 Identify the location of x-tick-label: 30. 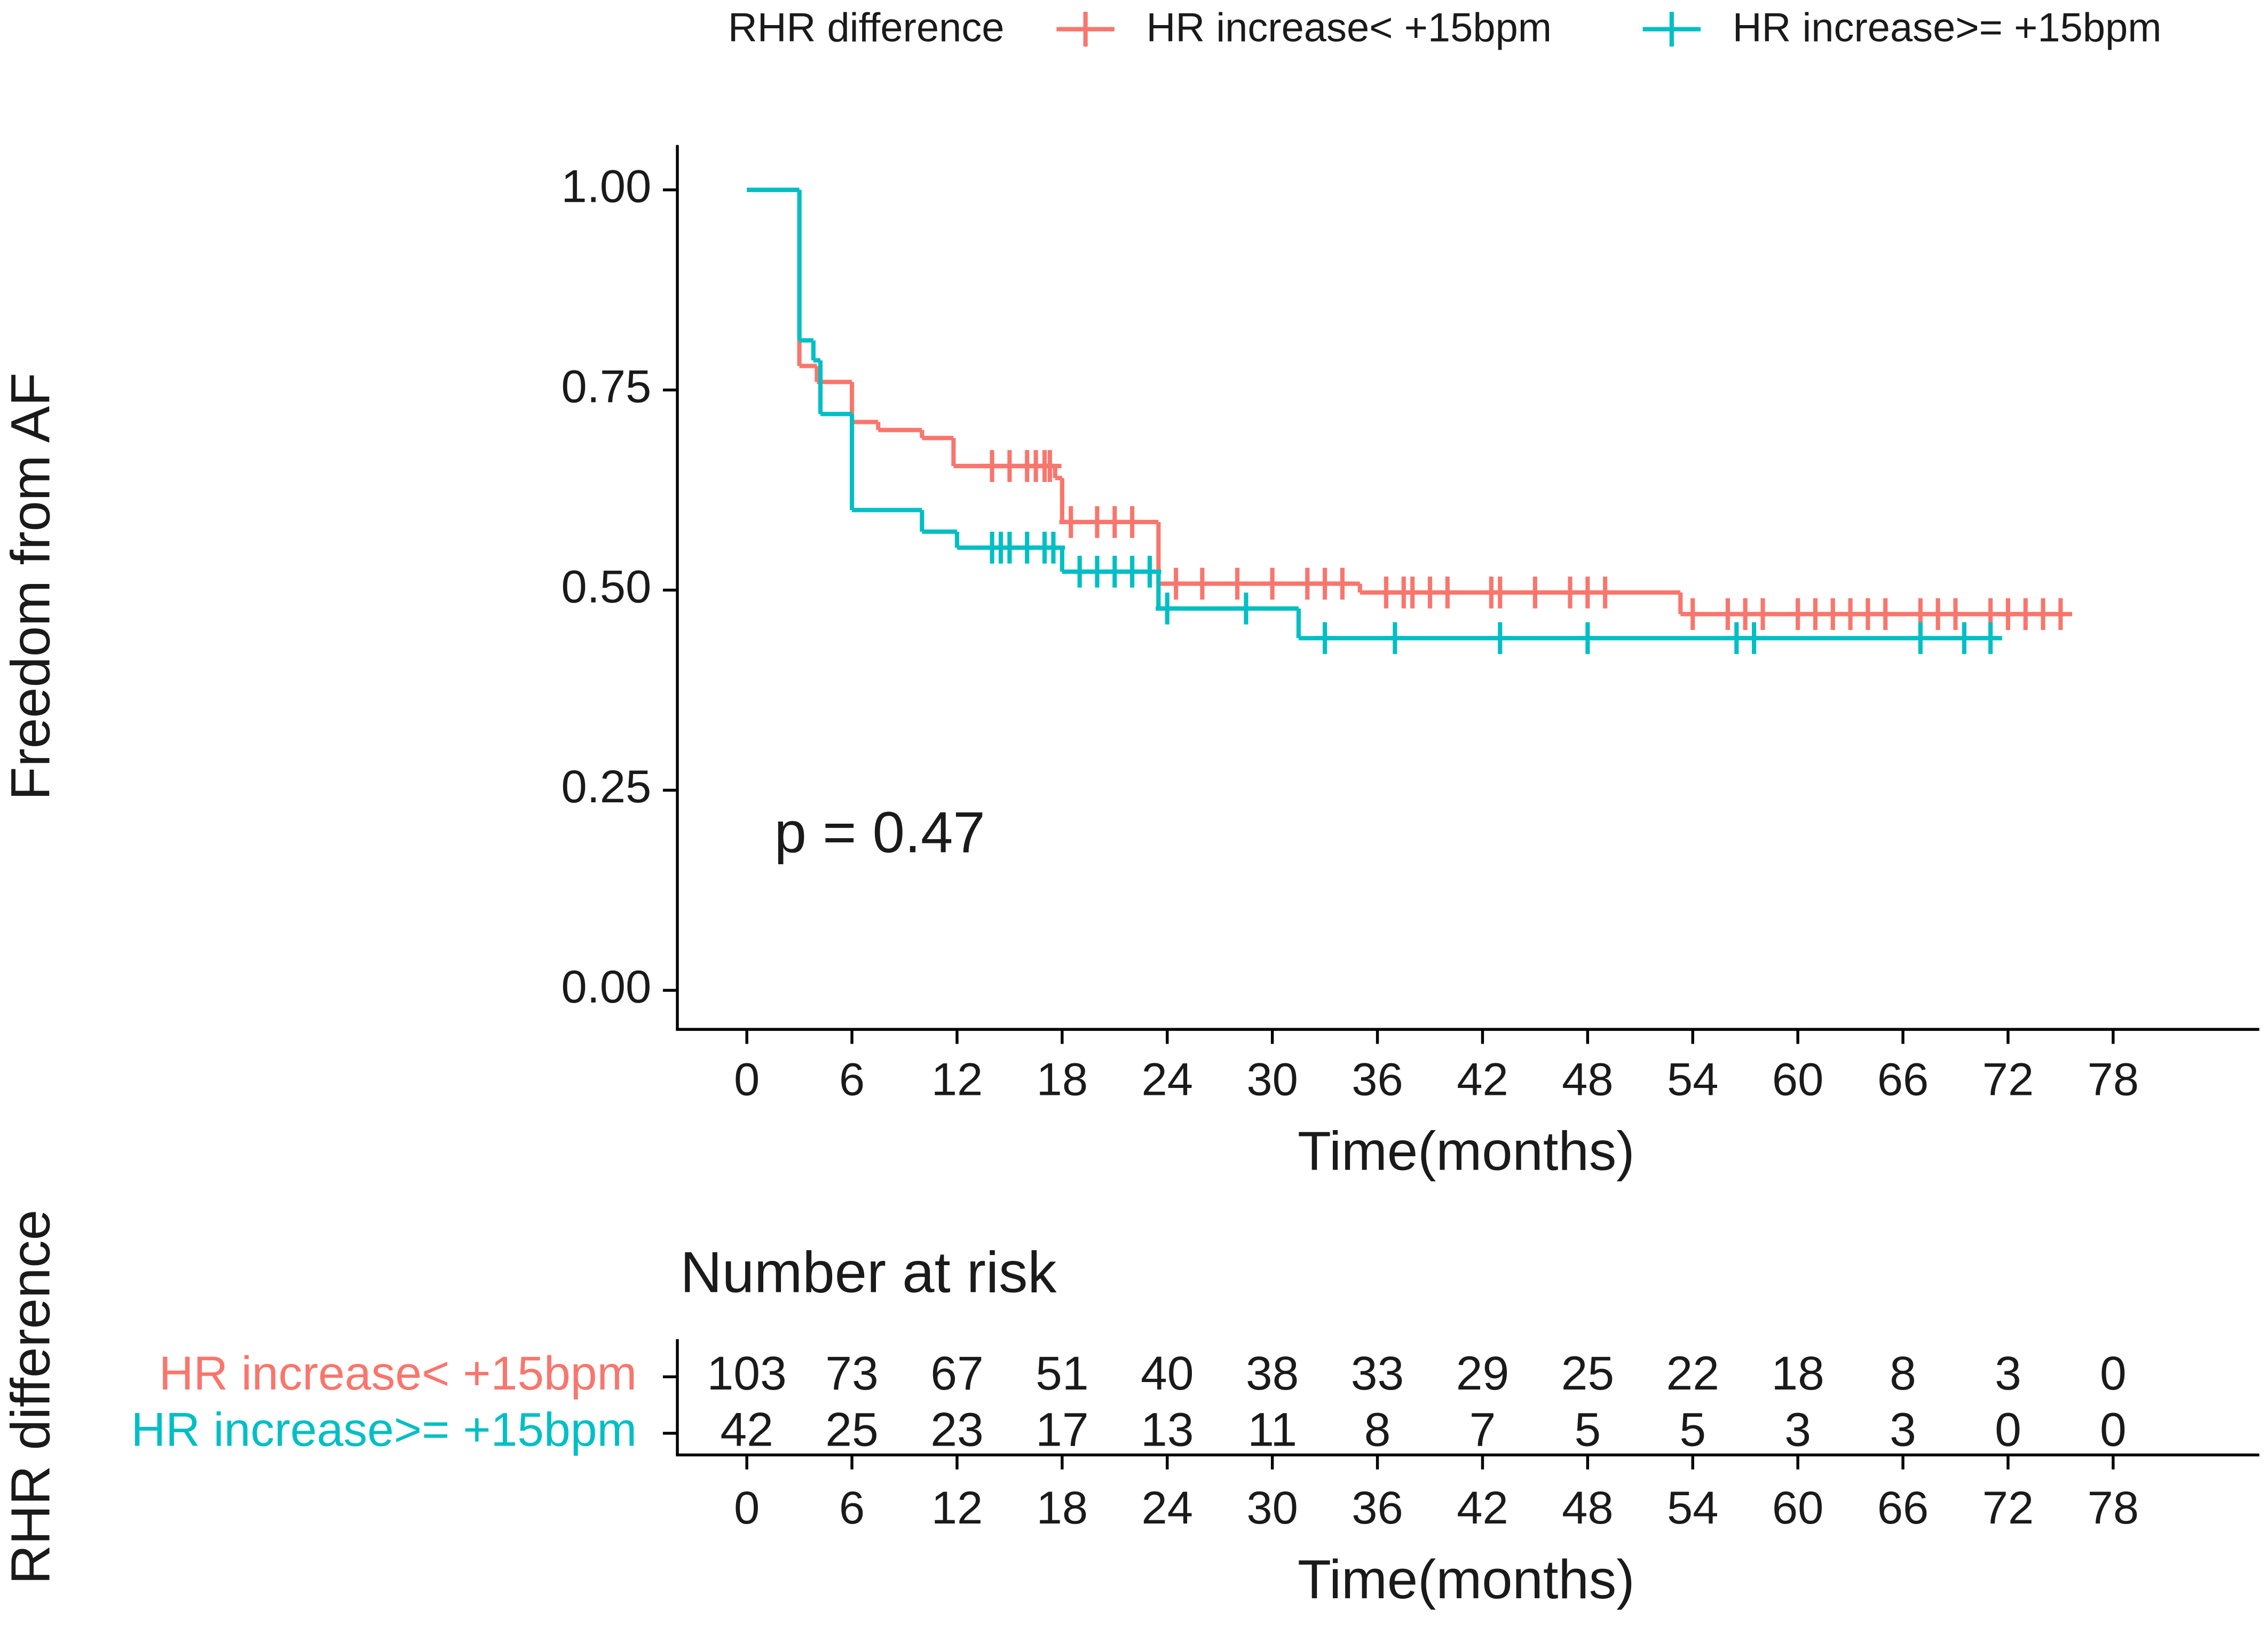
(1272, 1080).